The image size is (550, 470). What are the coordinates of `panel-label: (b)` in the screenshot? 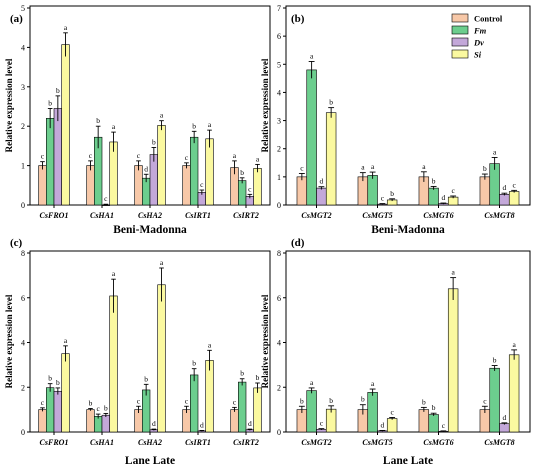 It's located at (298, 19).